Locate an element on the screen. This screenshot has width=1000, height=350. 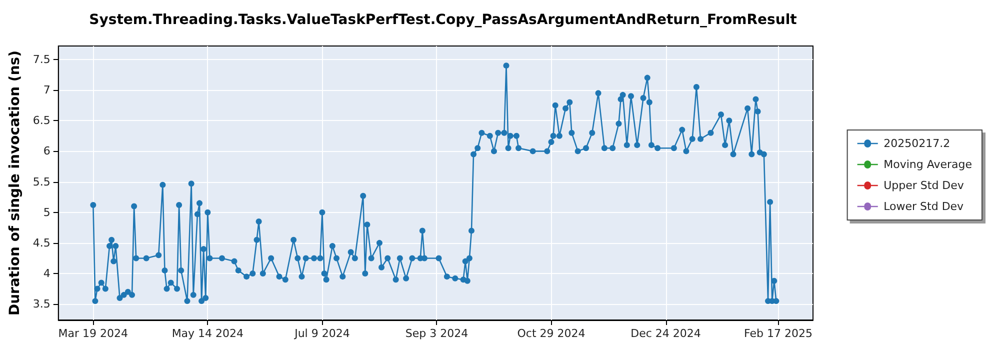
y-tick-label: 6.5 is located at coordinates (41, 121).